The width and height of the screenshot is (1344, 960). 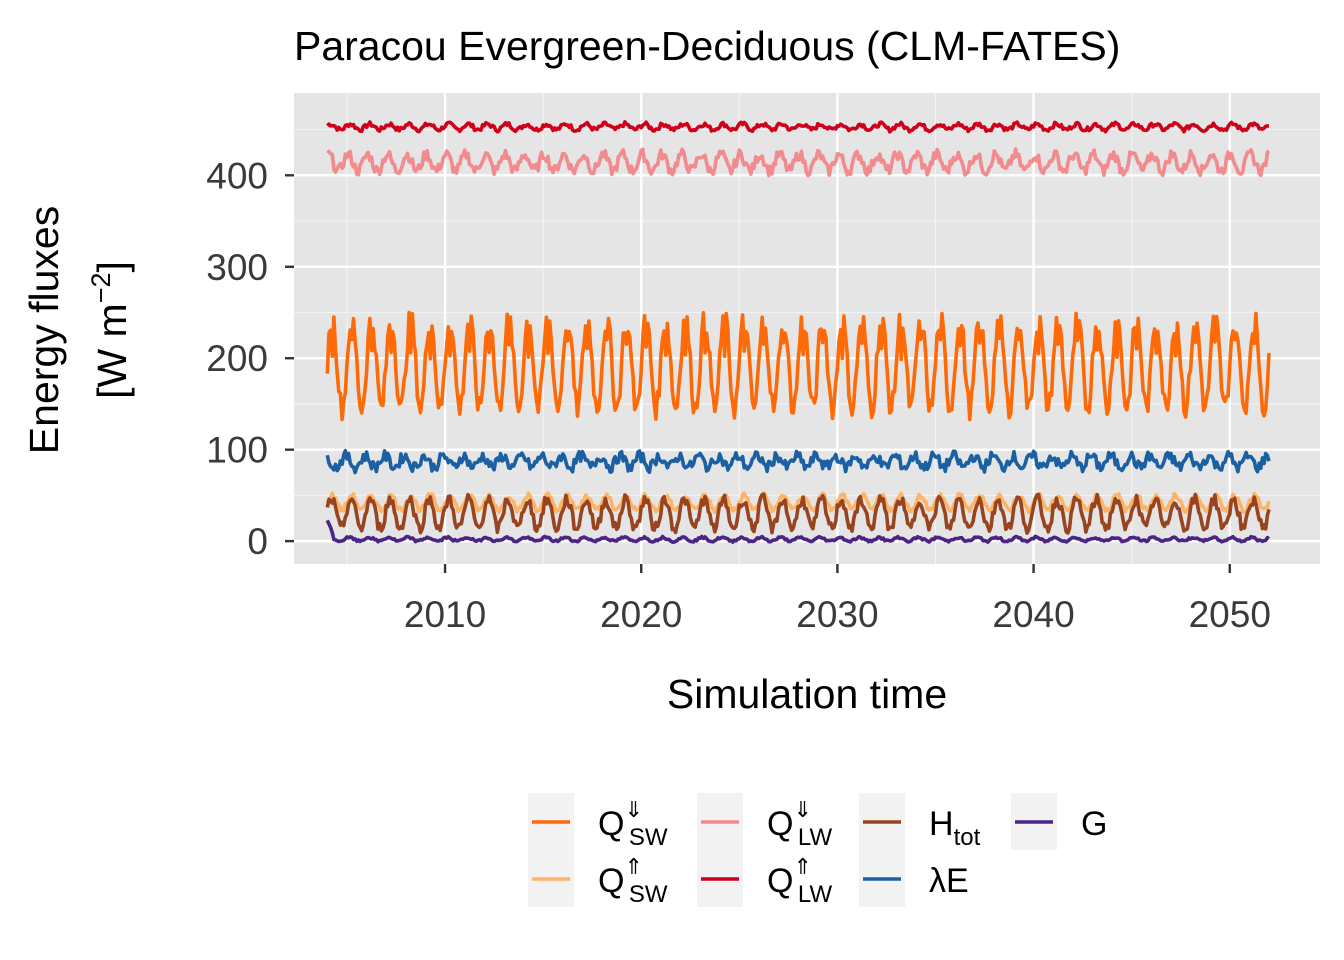 What do you see at coordinates (798, 127) in the screenshot?
I see `series-line-lw_up` at bounding box center [798, 127].